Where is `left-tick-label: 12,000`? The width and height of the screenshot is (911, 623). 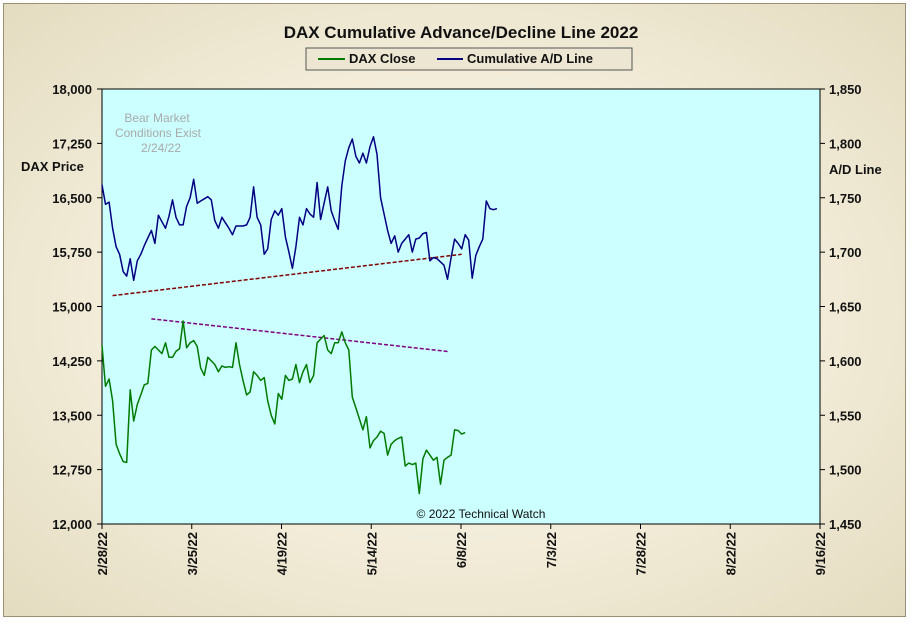 left-tick-label: 12,000 is located at coordinates (72, 524).